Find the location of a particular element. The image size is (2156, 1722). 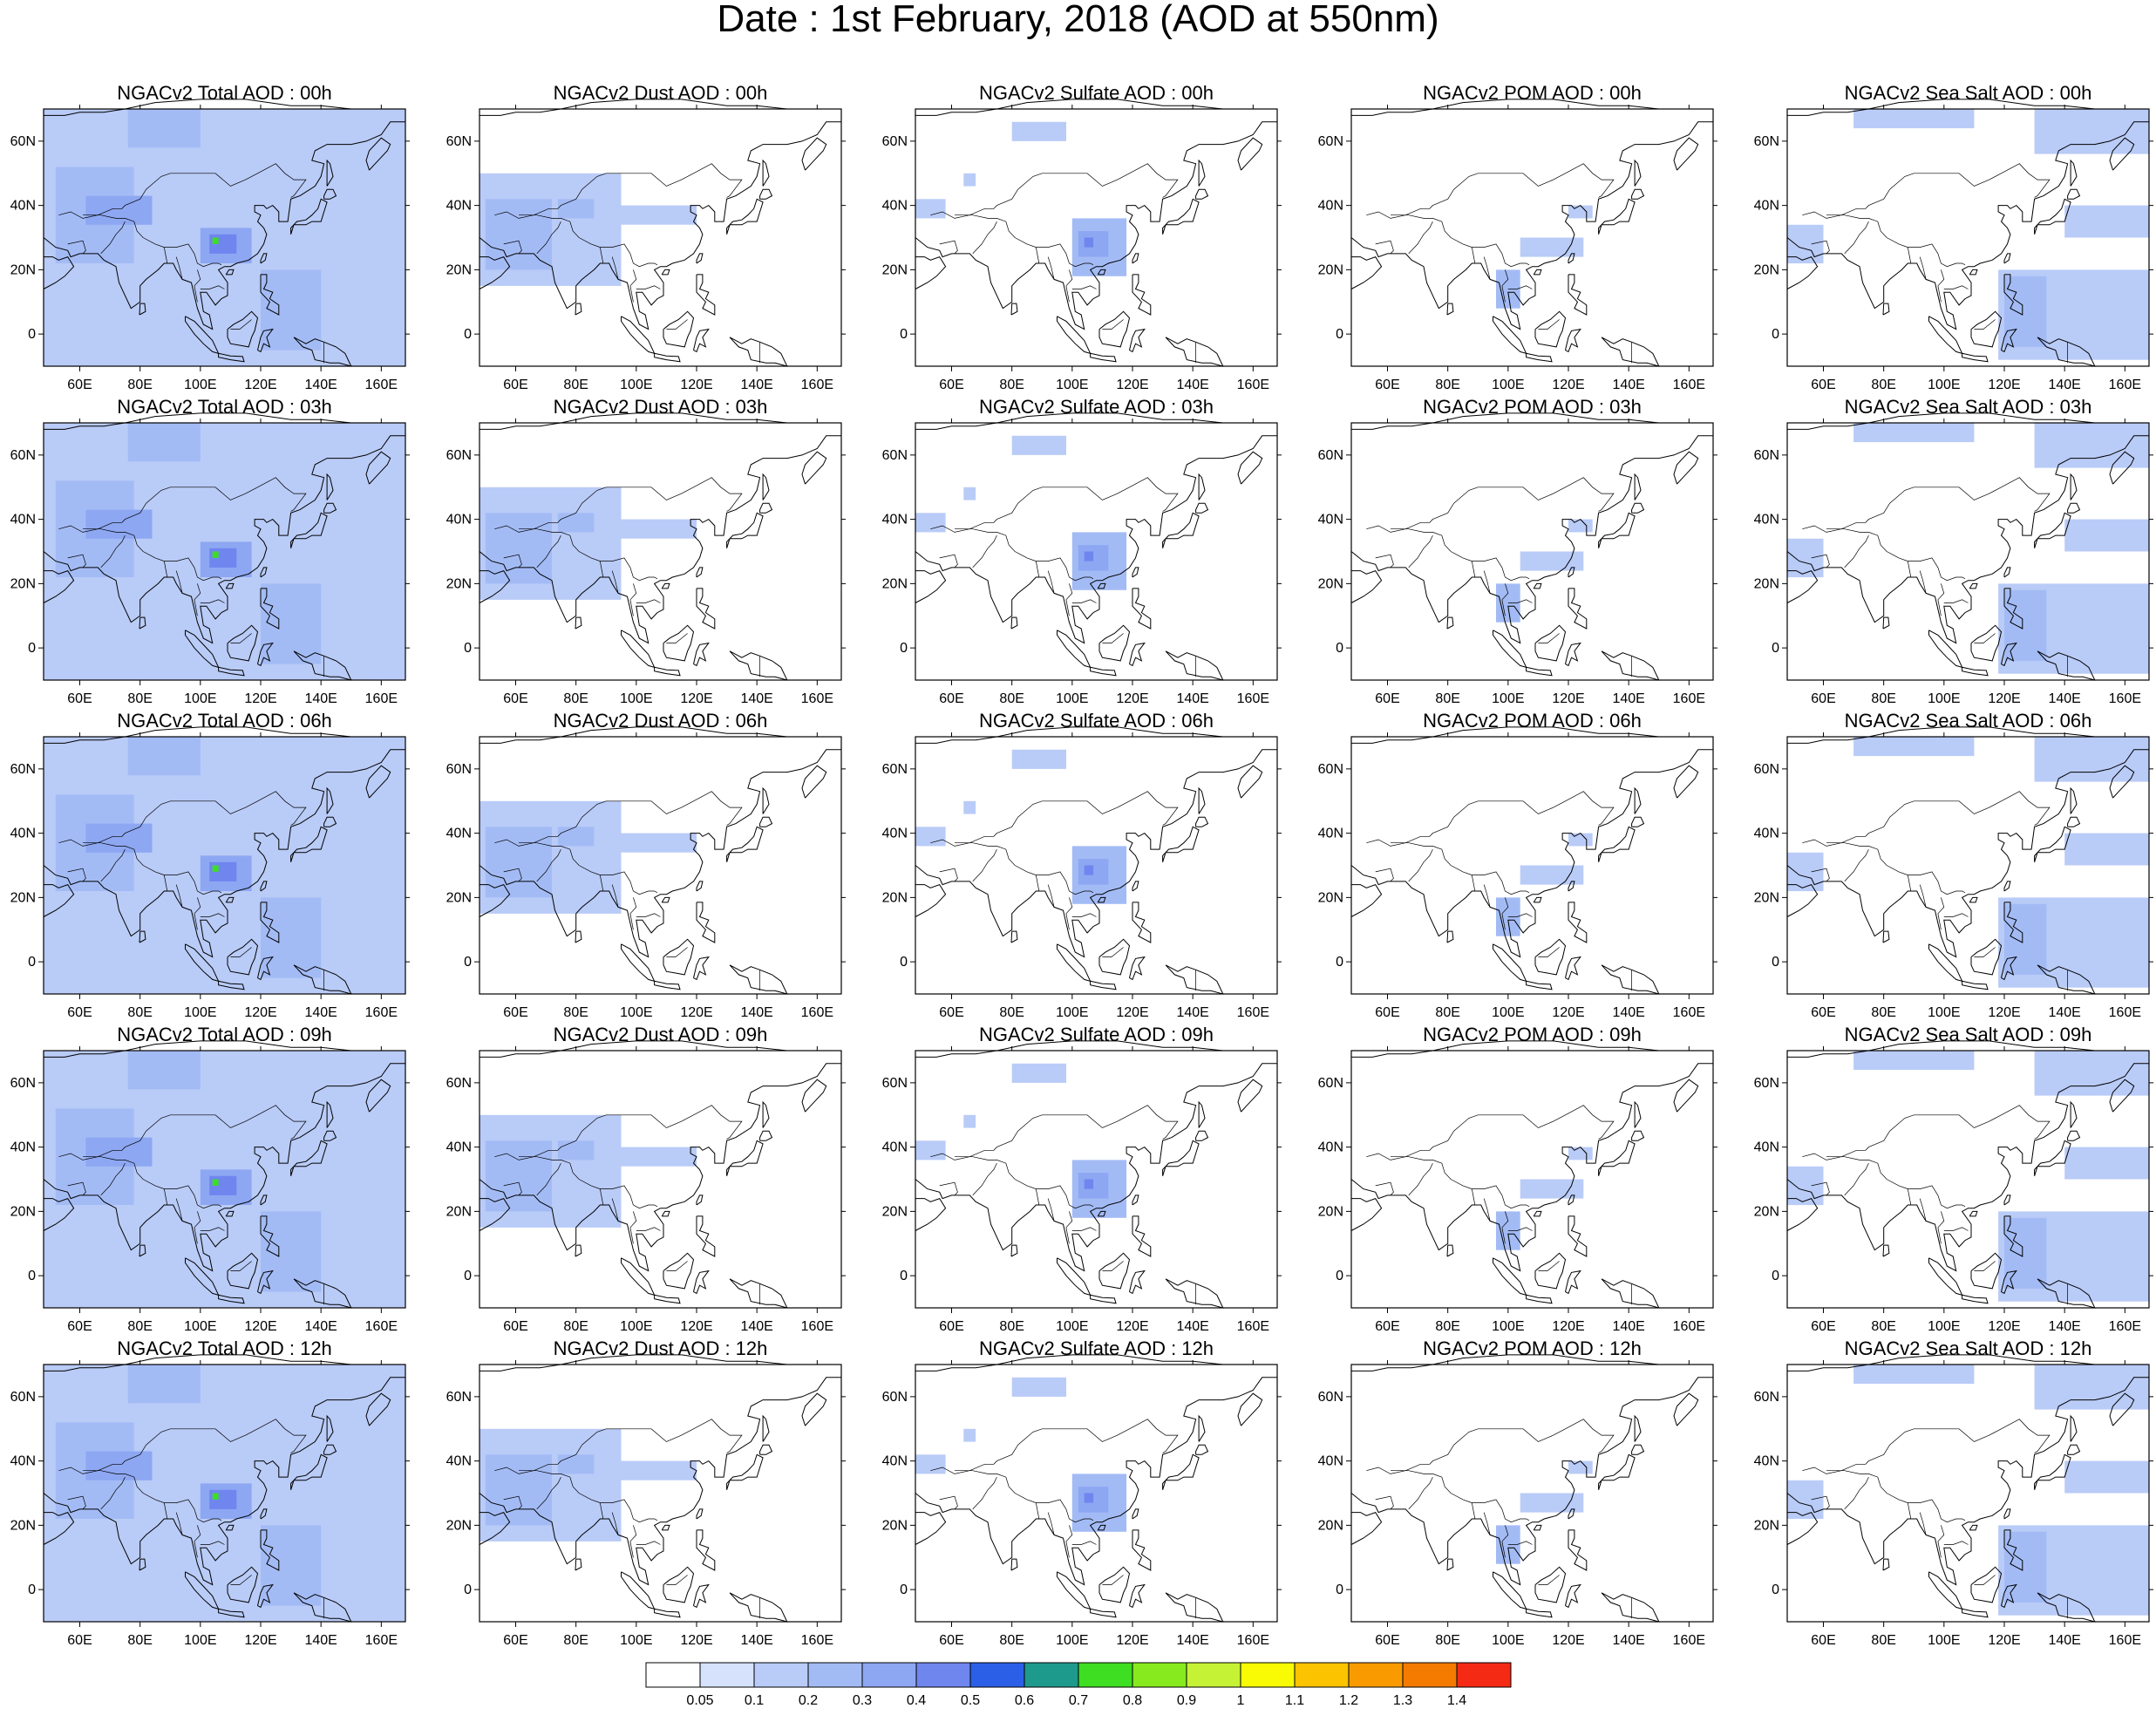

lon-tick-label: 160E is located at coordinates (381, 698).